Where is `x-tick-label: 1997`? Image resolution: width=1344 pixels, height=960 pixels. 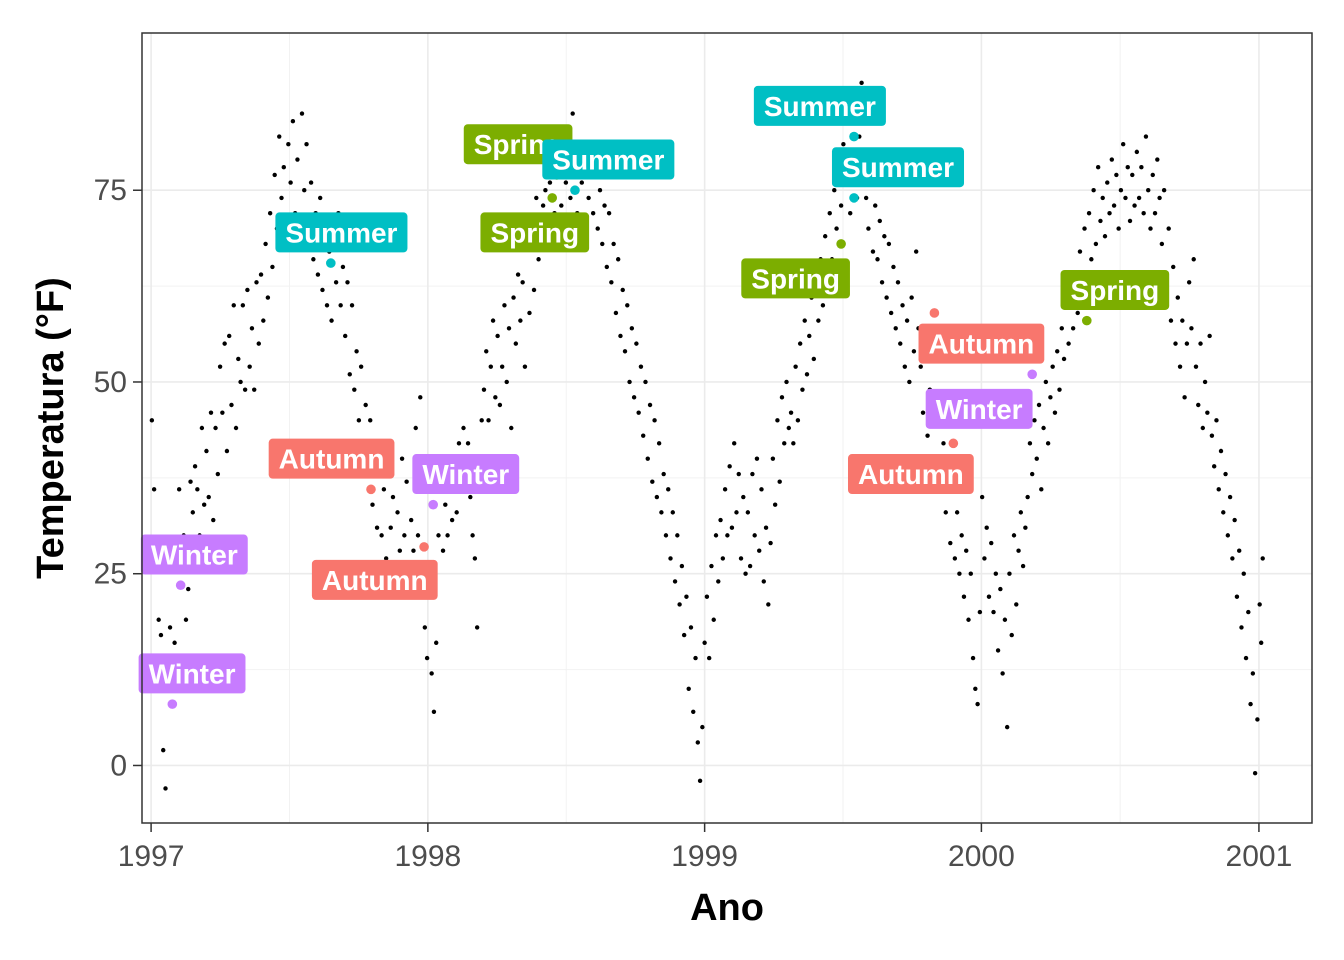
x-tick-label: 1997 is located at coordinates (151, 856).